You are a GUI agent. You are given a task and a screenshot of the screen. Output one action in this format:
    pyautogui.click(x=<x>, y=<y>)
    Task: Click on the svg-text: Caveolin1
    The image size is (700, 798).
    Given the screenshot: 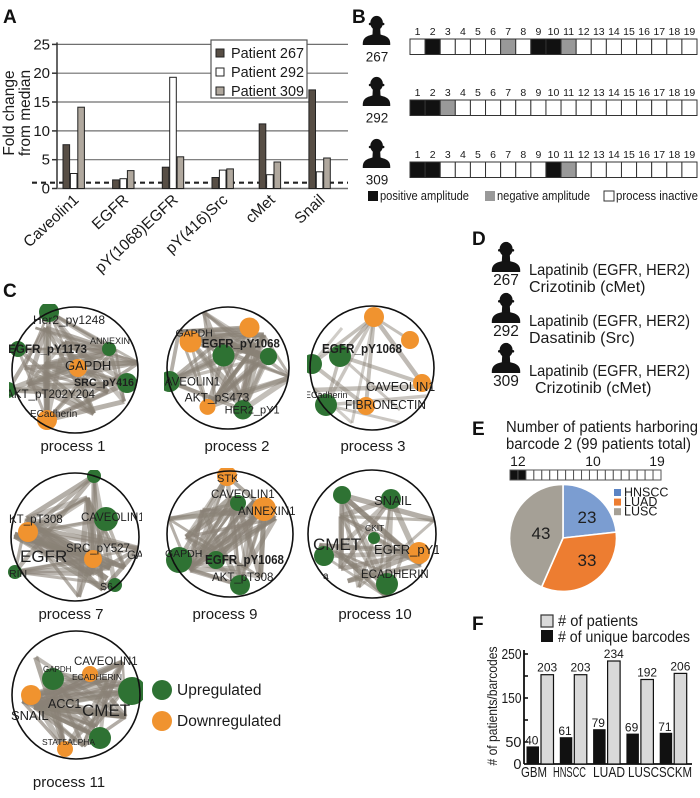 What is the action you would take?
    pyautogui.click(x=51, y=220)
    